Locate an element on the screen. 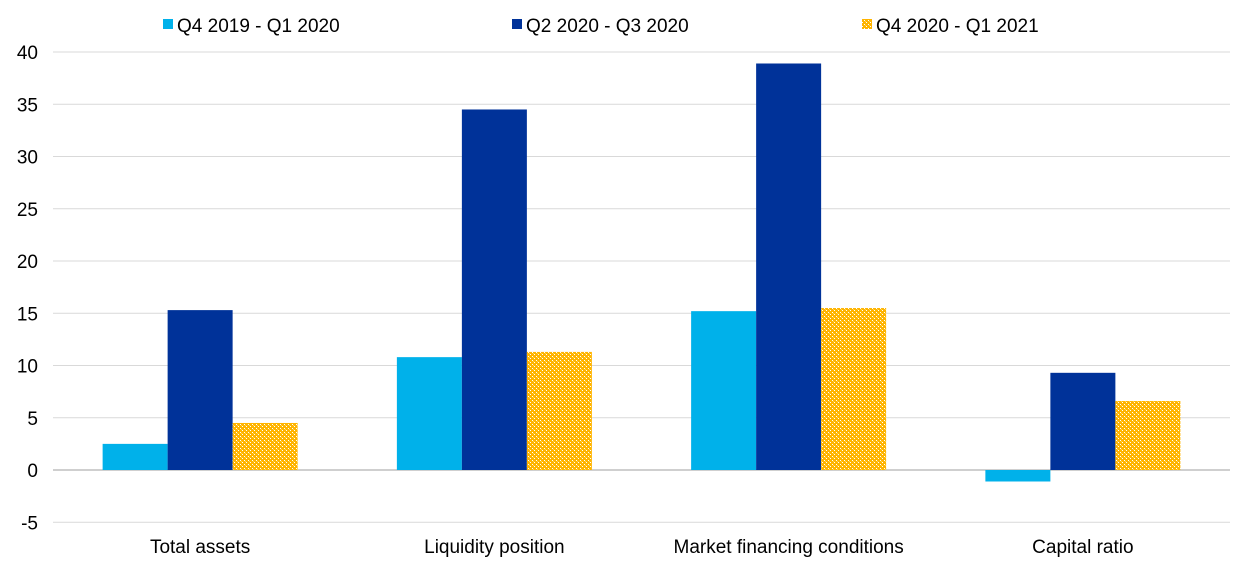 The width and height of the screenshot is (1240, 586). y-tick-label: 20 is located at coordinates (27, 262).